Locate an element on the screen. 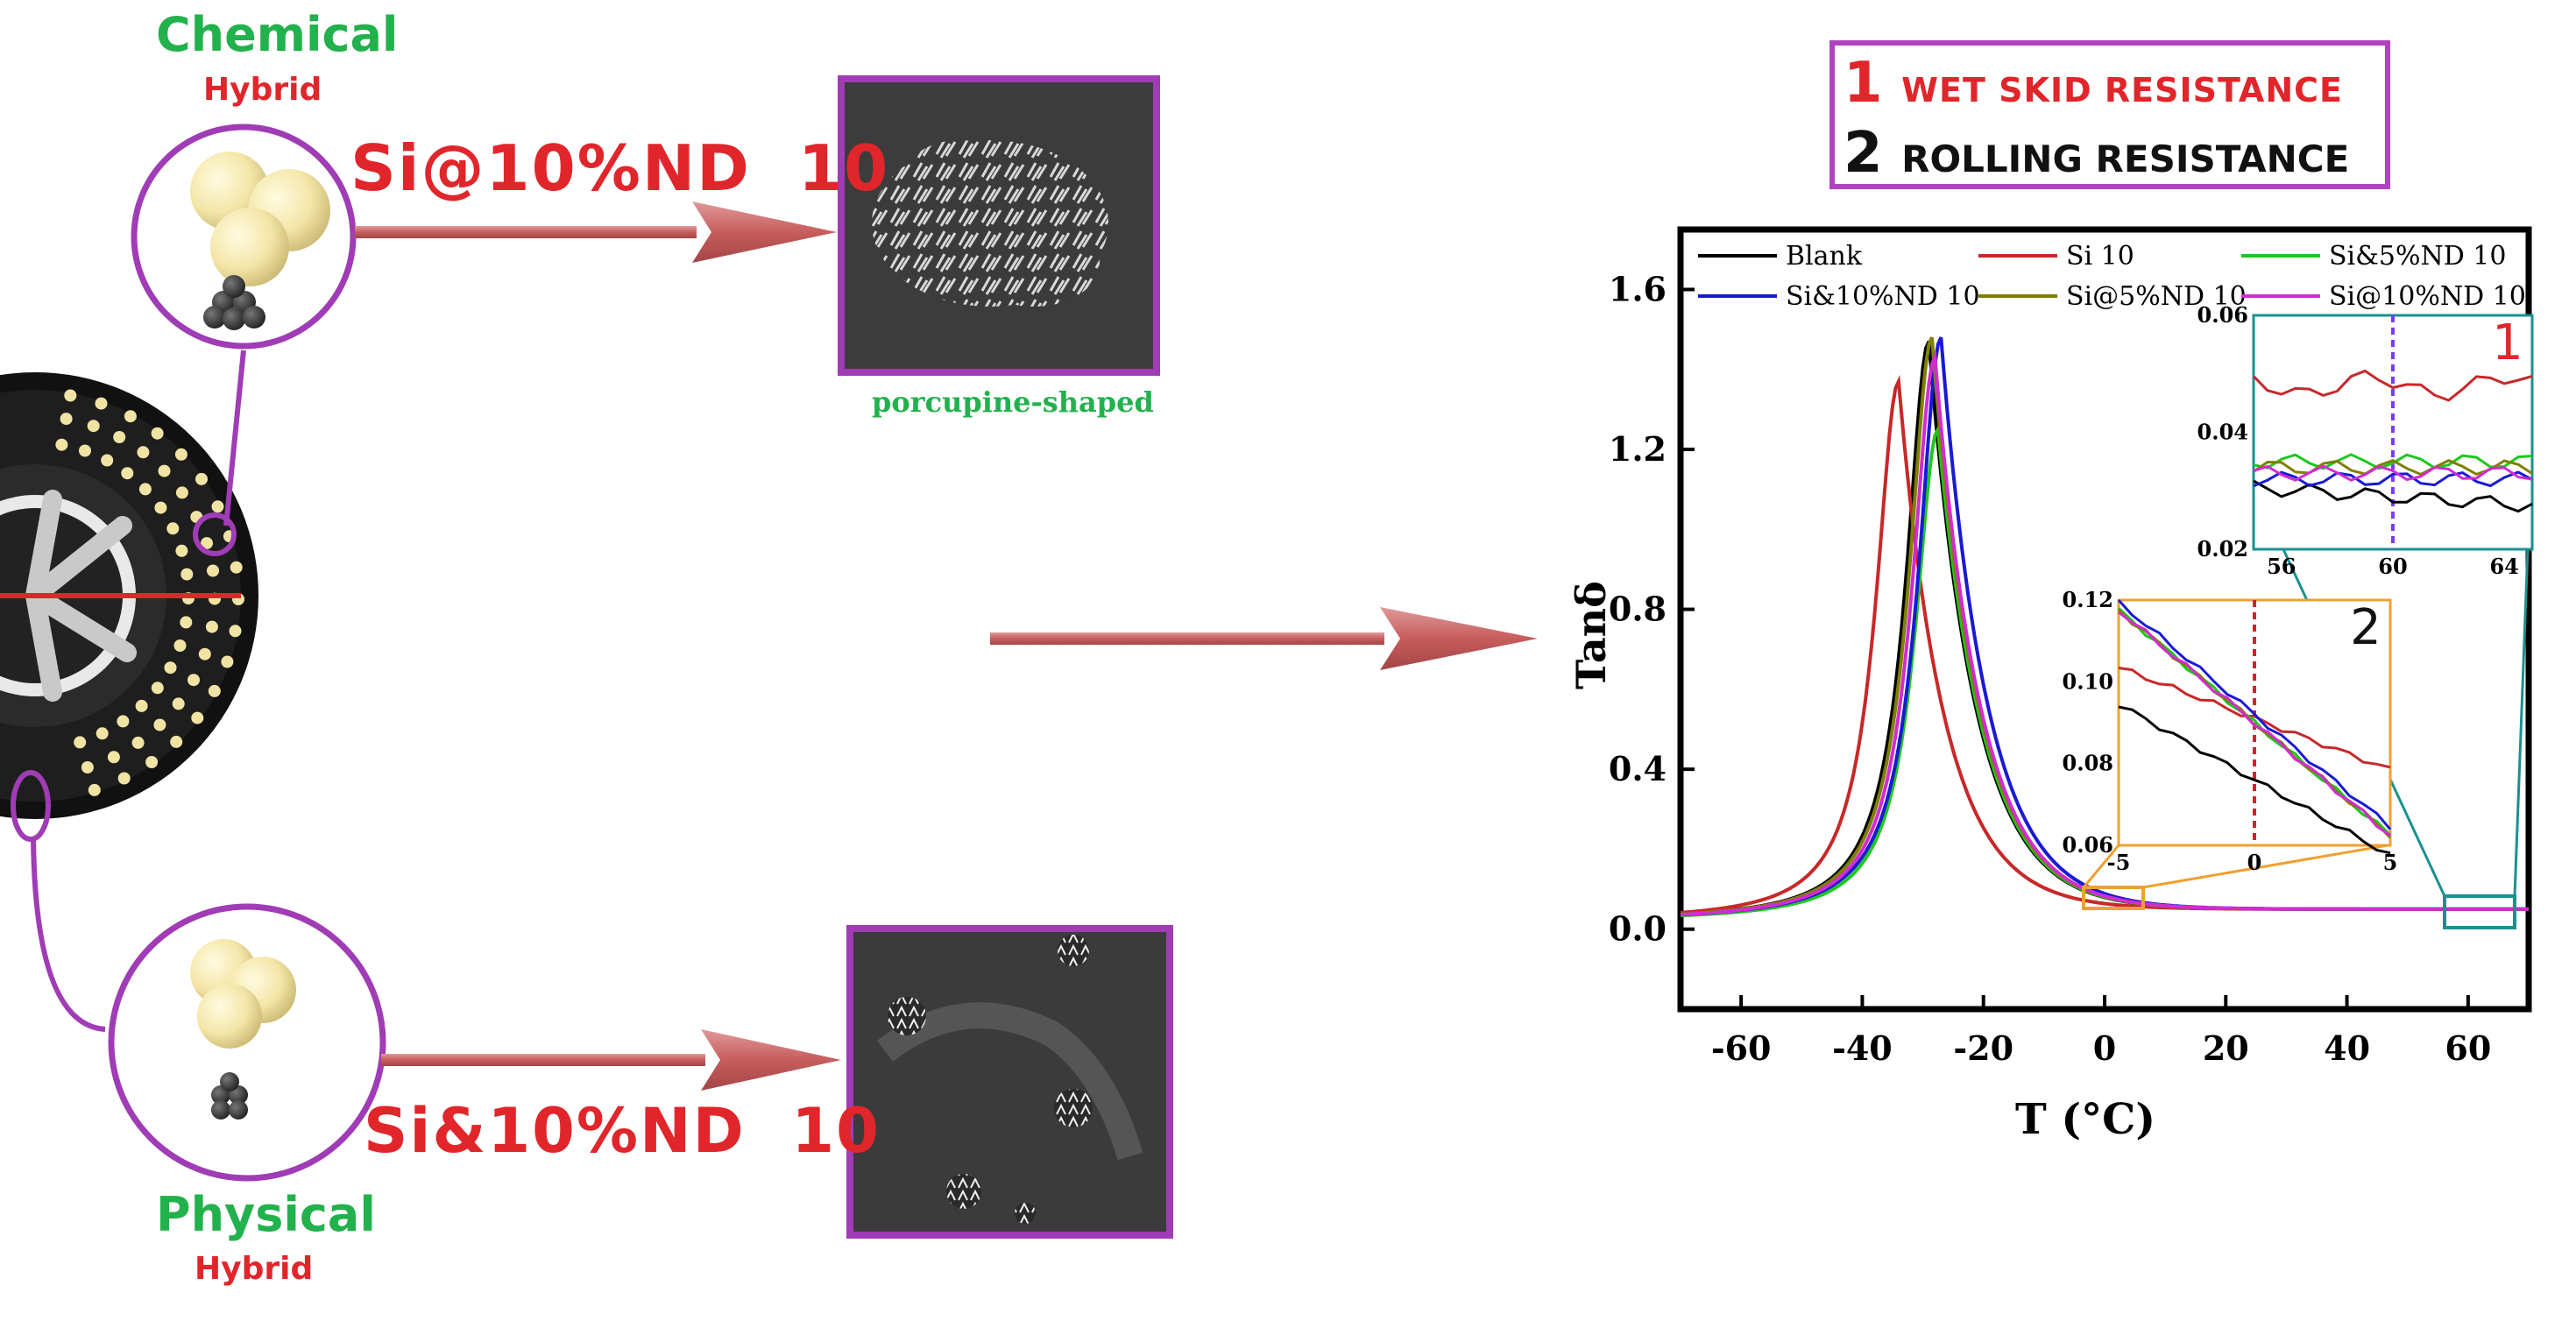  y-tick-label: 1.6 is located at coordinates (1638, 288).